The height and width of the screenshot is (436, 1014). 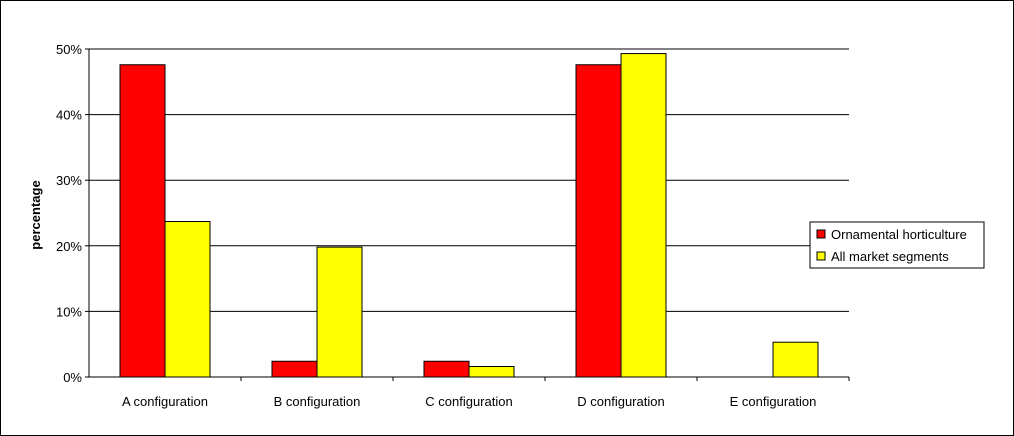 I want to click on bar-ornamental-horticulture-b-configuration, so click(x=294, y=369).